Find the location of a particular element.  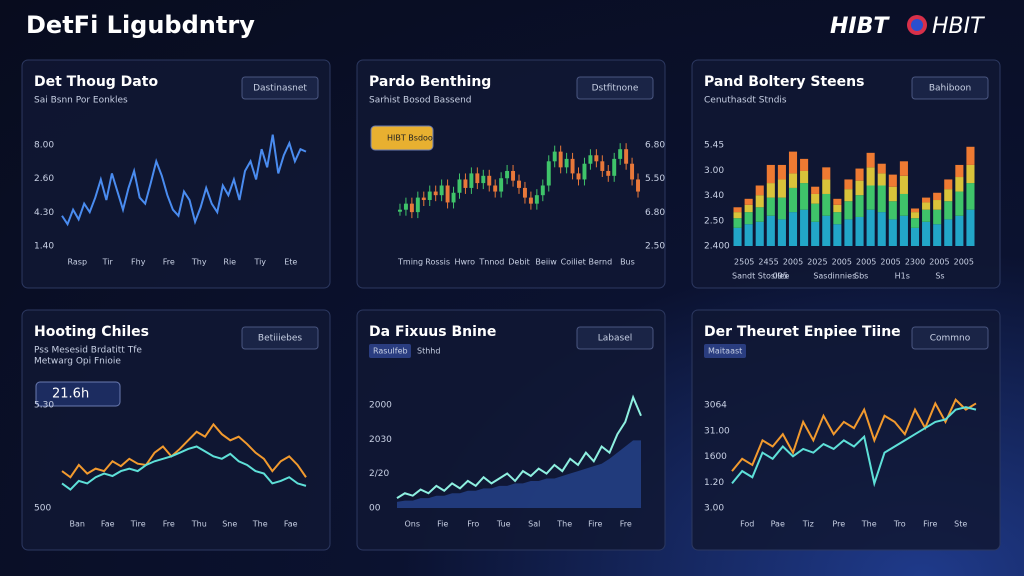

tag is located at coordinates (390, 351).